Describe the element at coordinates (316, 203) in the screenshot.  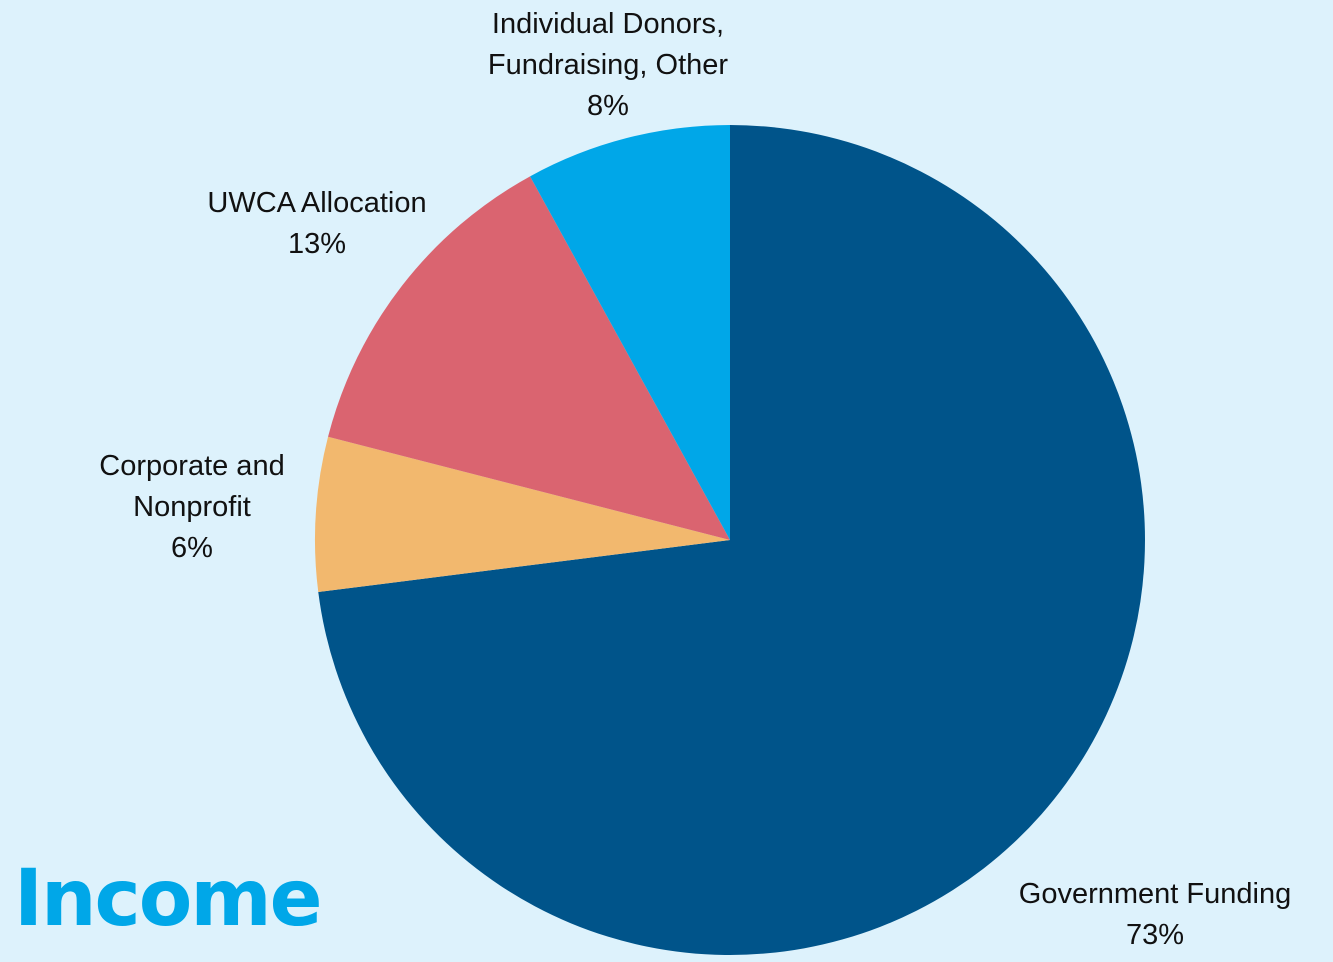
I see `slice-label-line-2-0: UWCA Allocation` at that location.